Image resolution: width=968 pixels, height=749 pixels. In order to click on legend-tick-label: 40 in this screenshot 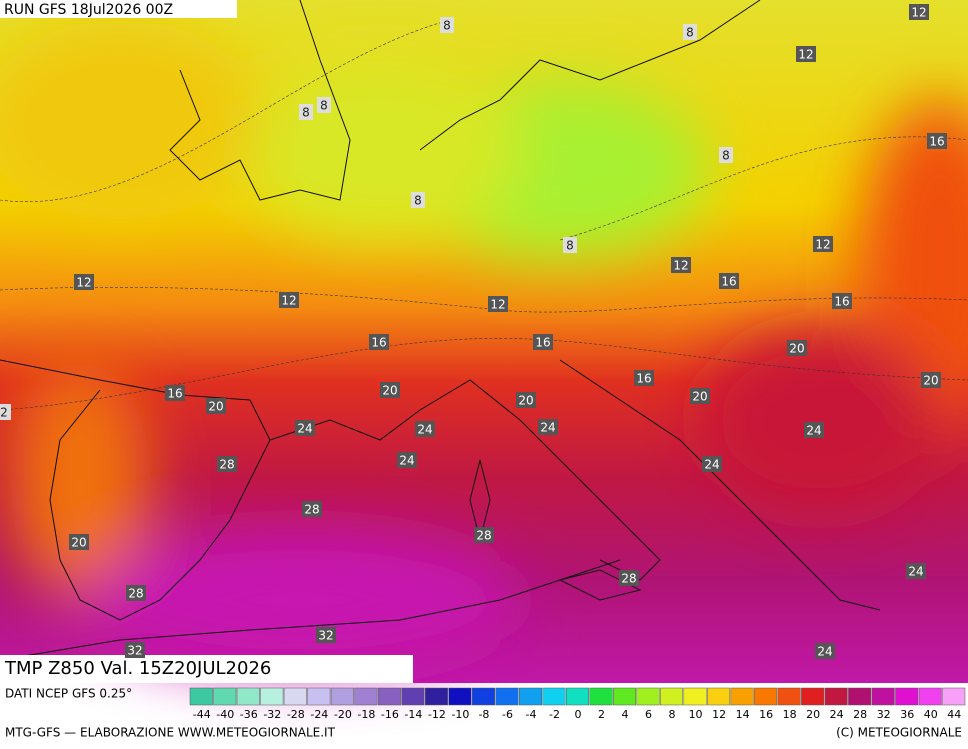, I will do `click(931, 714)`.